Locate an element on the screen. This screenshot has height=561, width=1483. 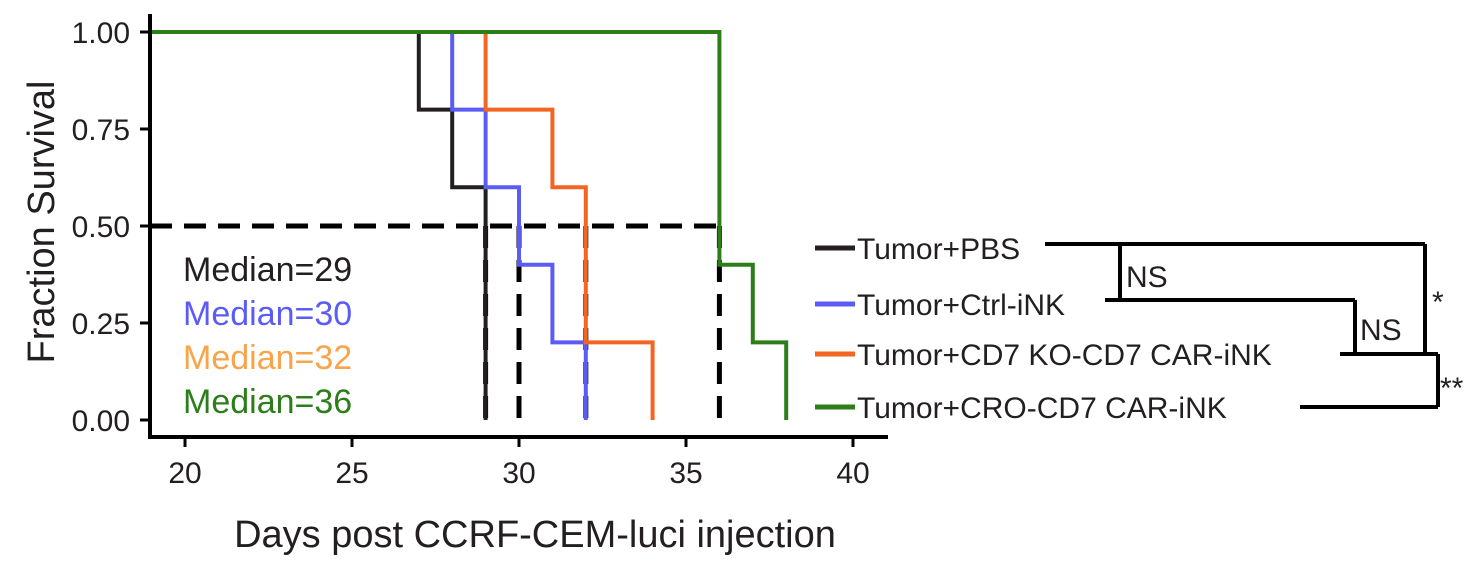
x-tick-label: 30 is located at coordinates (518, 473).